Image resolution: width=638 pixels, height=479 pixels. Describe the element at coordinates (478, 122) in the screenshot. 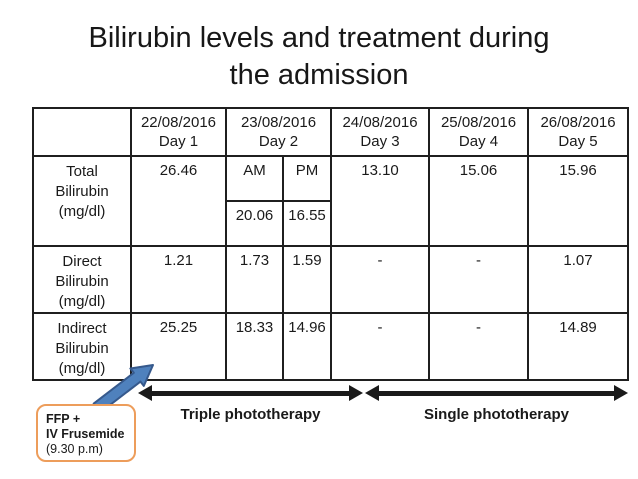

I see `header-date-day4: 25/08/2016` at that location.